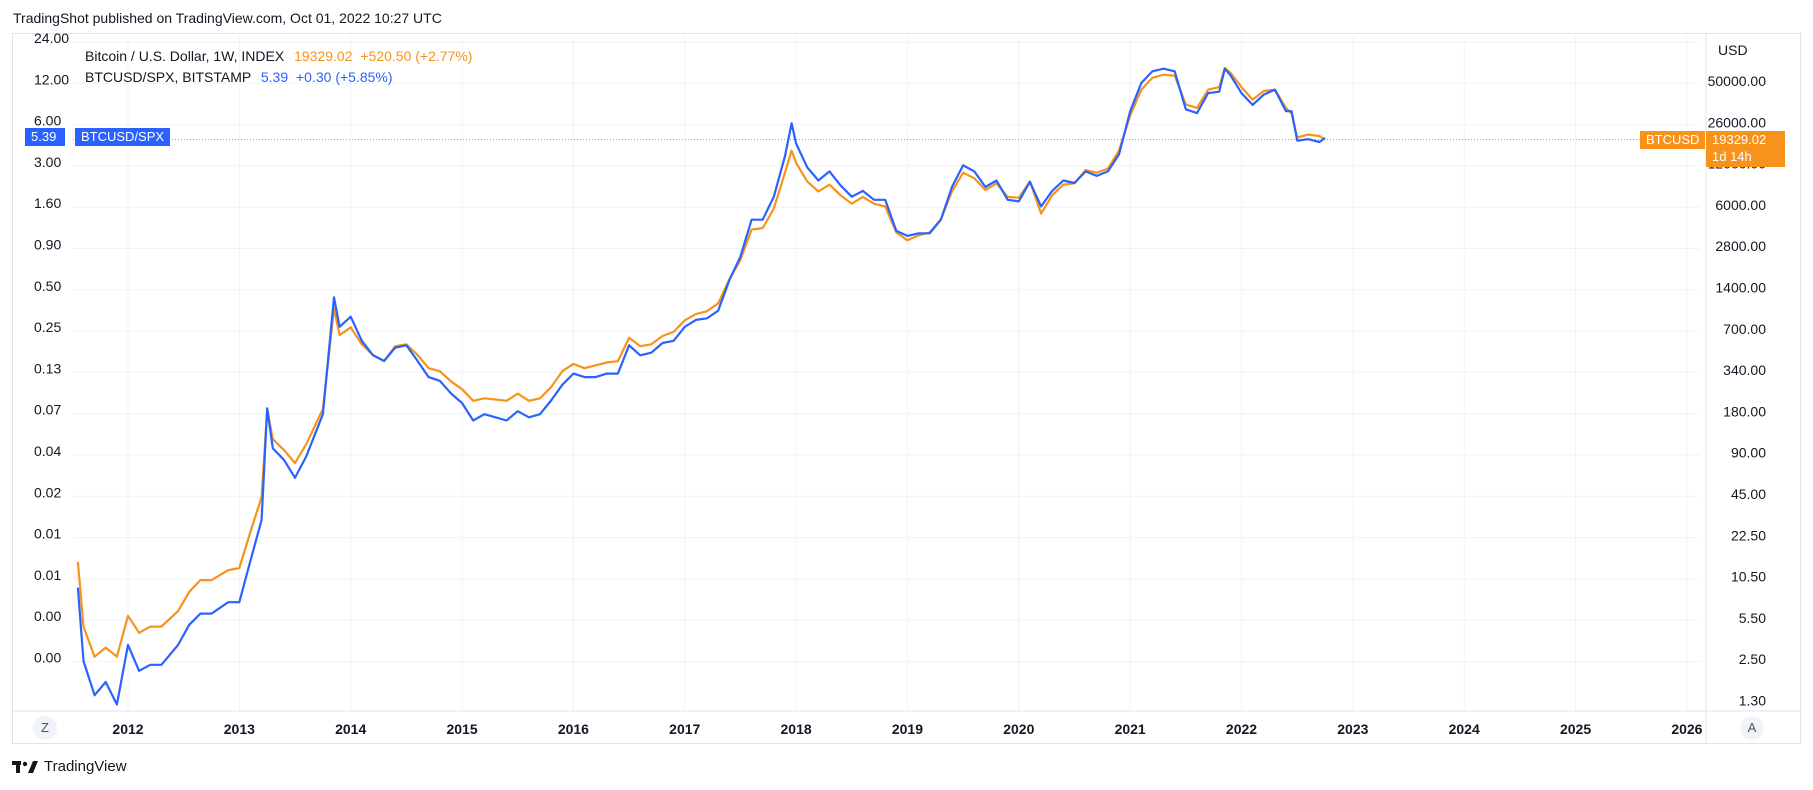 This screenshot has height=790, width=1813. I want to click on left-axis-tick: 24.00, so click(51, 38).